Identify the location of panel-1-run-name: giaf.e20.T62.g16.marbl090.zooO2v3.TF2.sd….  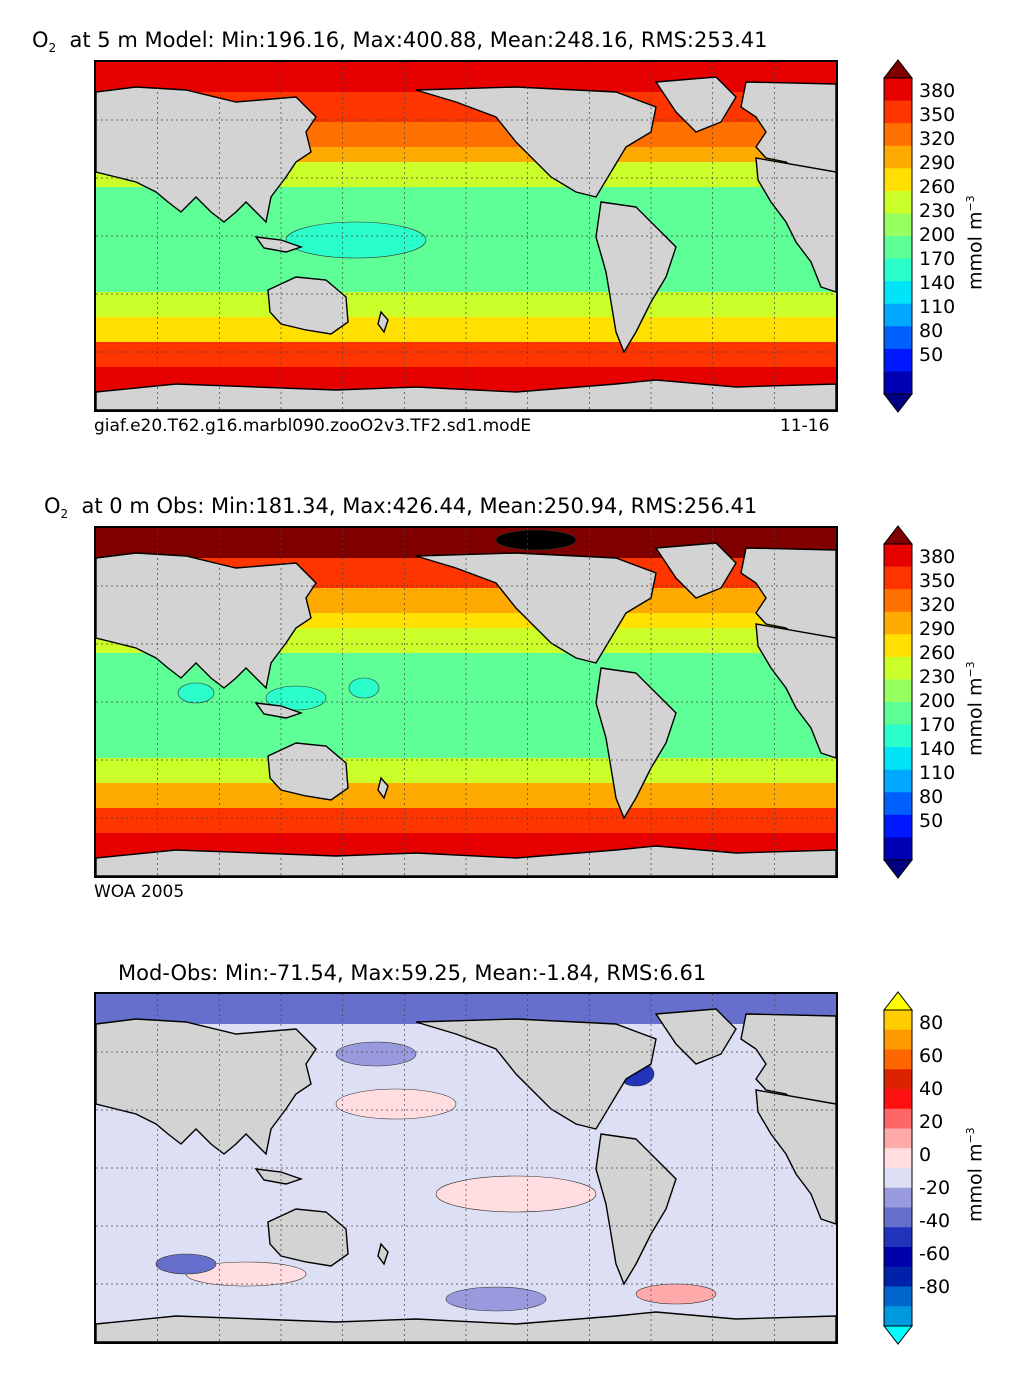
(313, 426).